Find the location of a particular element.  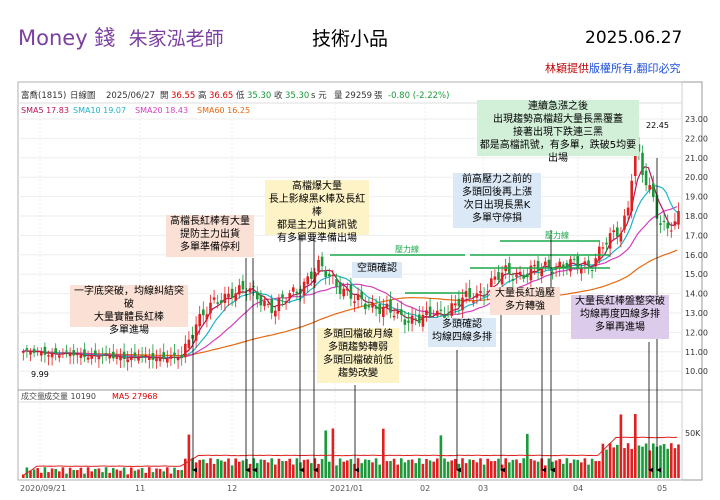

y-tick-label: 10.00 is located at coordinates (696, 371).